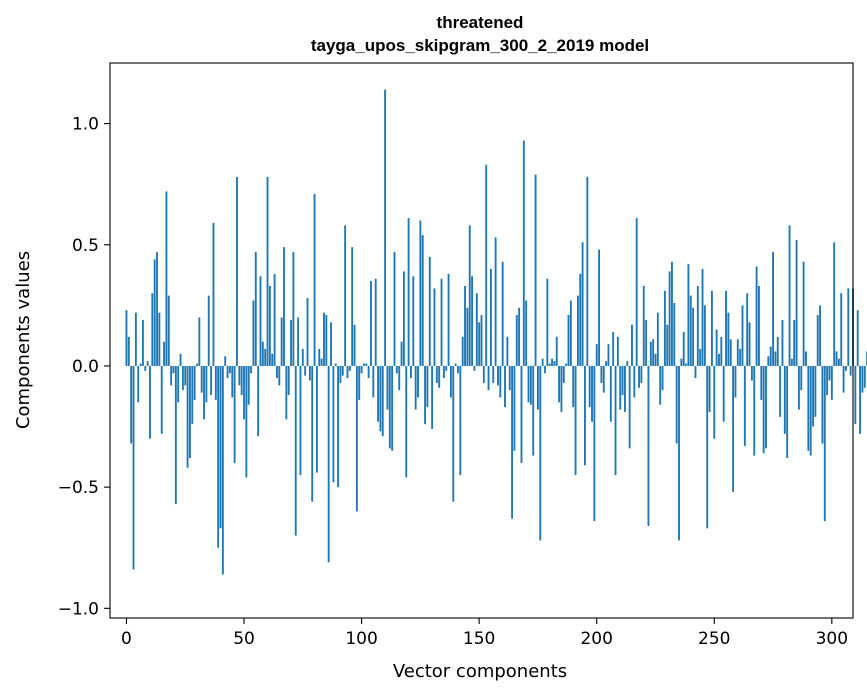 This screenshot has width=867, height=696. Describe the element at coordinates (480, 22) in the screenshot. I see `chart-title: threatened` at that location.